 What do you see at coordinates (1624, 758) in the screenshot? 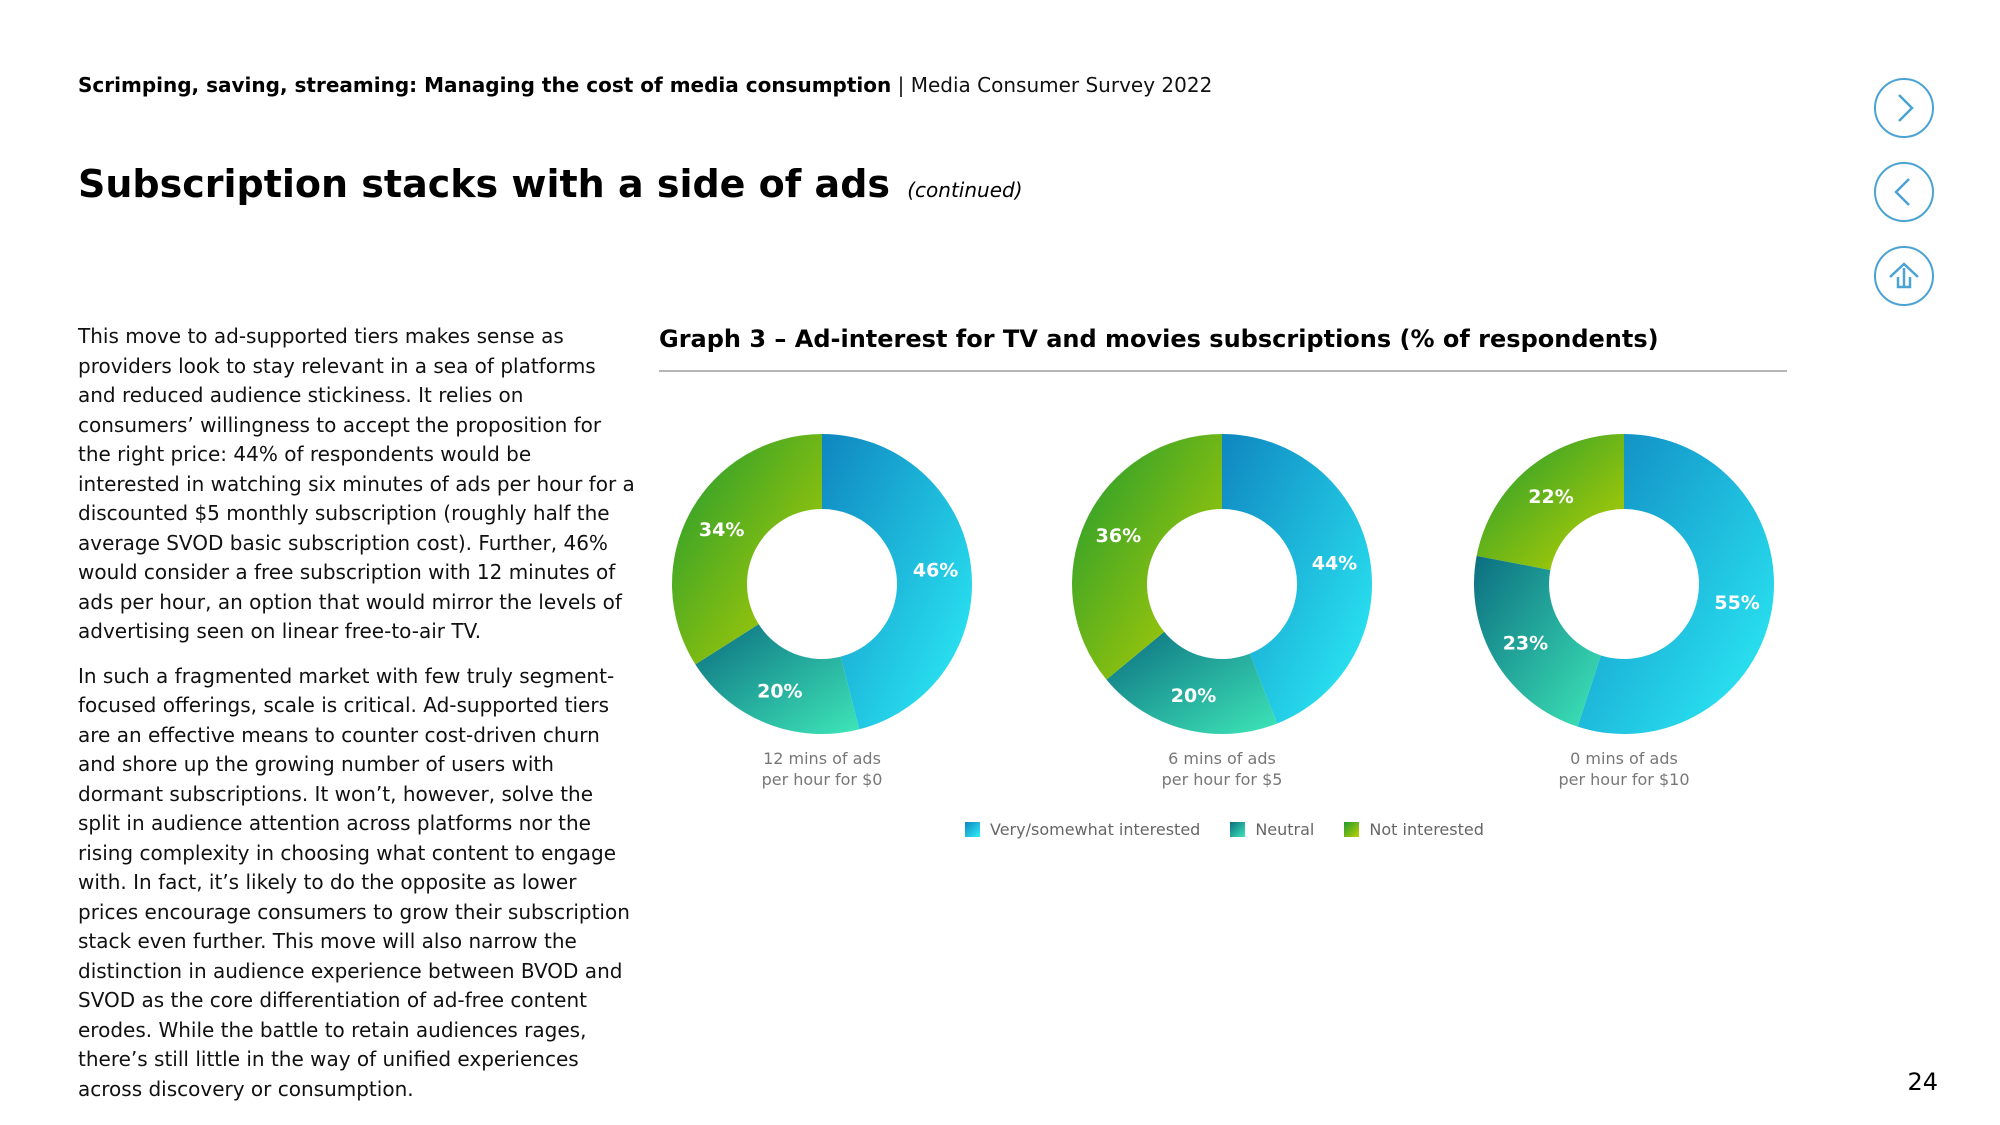
I see `caption-line: 0 mins of ads` at bounding box center [1624, 758].